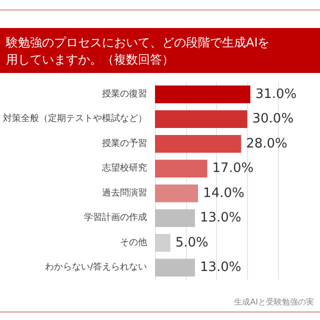 The image size is (320, 320). I want to click on y-tick-label: 授業の予習, so click(124, 143).